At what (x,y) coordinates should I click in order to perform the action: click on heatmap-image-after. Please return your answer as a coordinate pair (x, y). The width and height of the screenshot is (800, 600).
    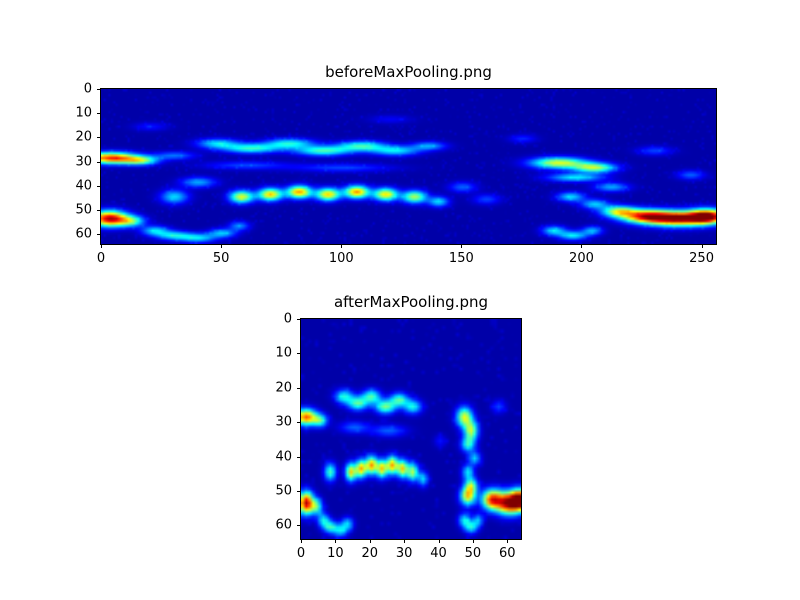
    Looking at the image, I should click on (411, 429).